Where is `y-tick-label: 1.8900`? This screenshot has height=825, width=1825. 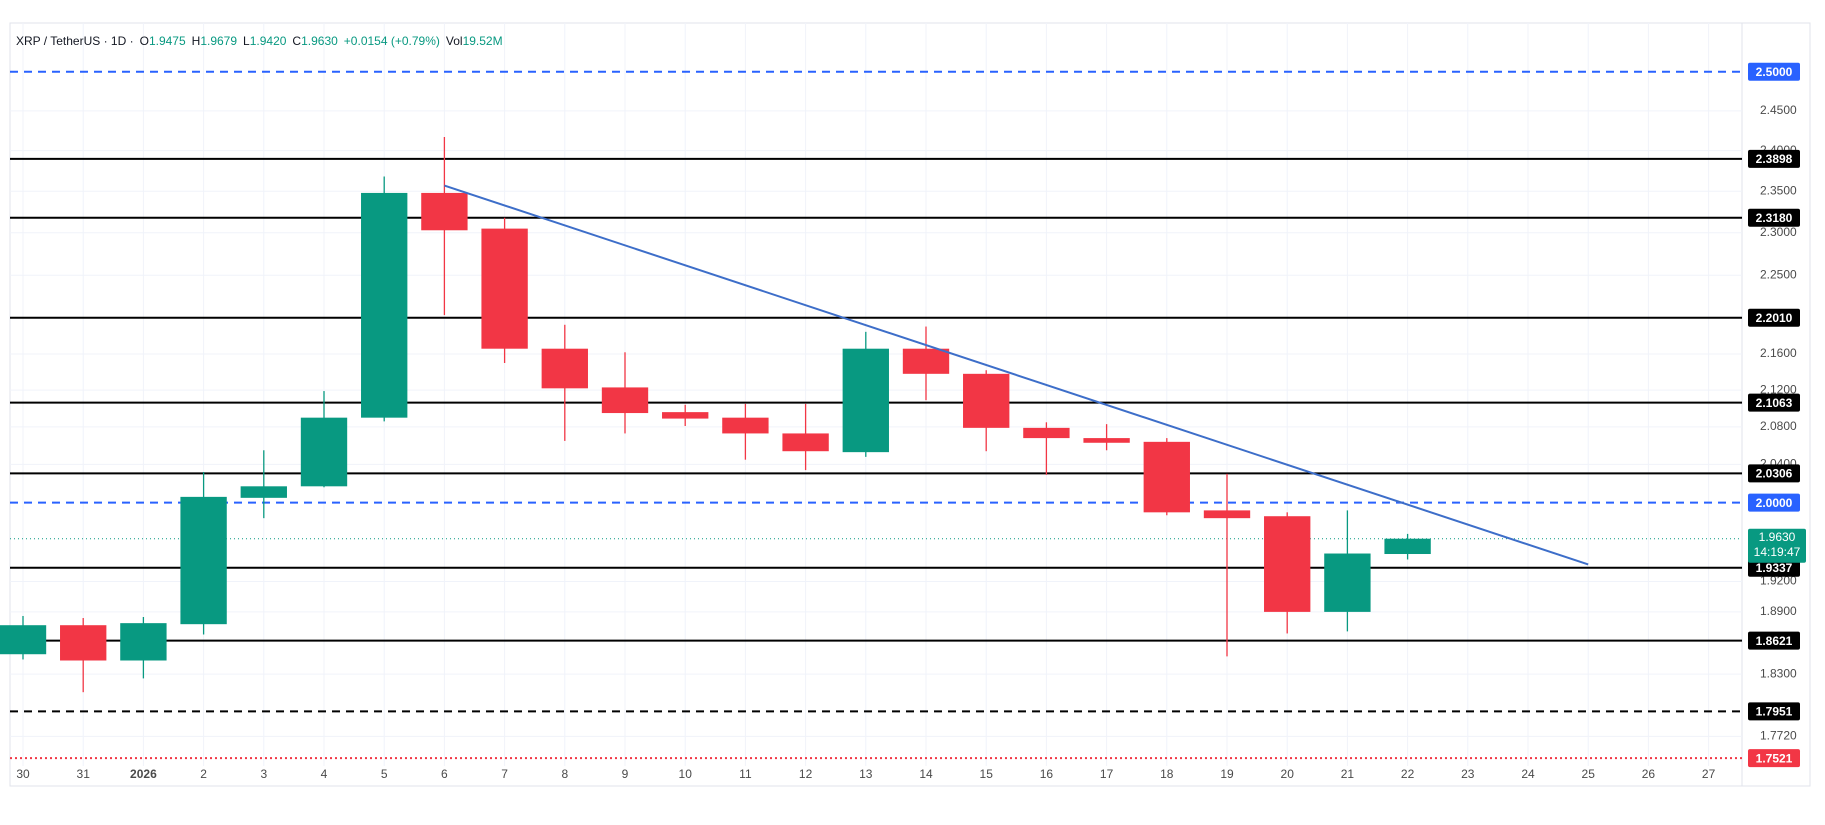
y-tick-label: 1.8900 is located at coordinates (1778, 611).